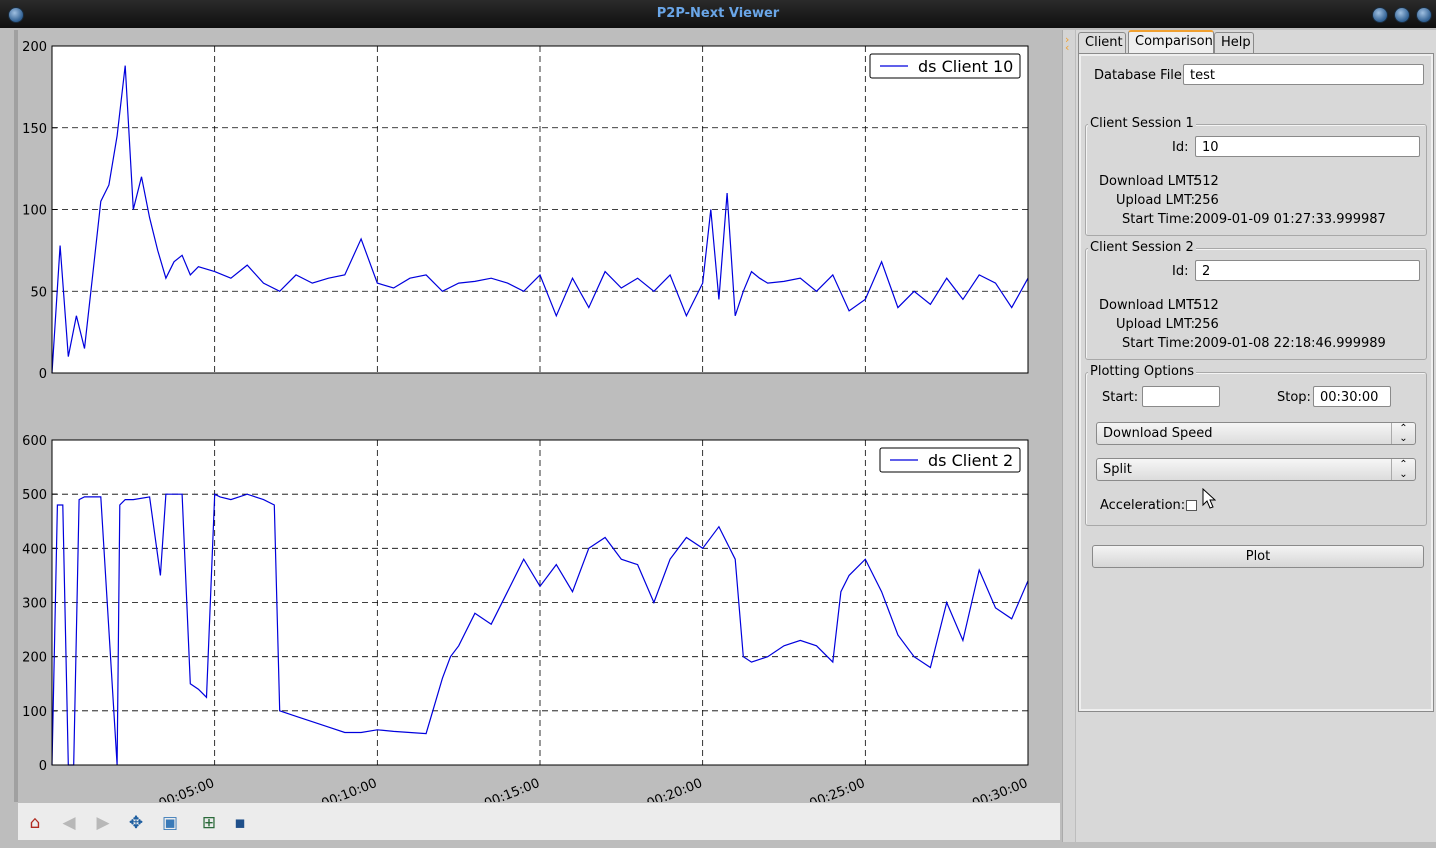 This screenshot has height=848, width=1436. Describe the element at coordinates (539, 821) in the screenshot. I see `navigation-toolbar: ⌂ ◀ ▶ ✥ ▣ ⊞ ▪` at that location.